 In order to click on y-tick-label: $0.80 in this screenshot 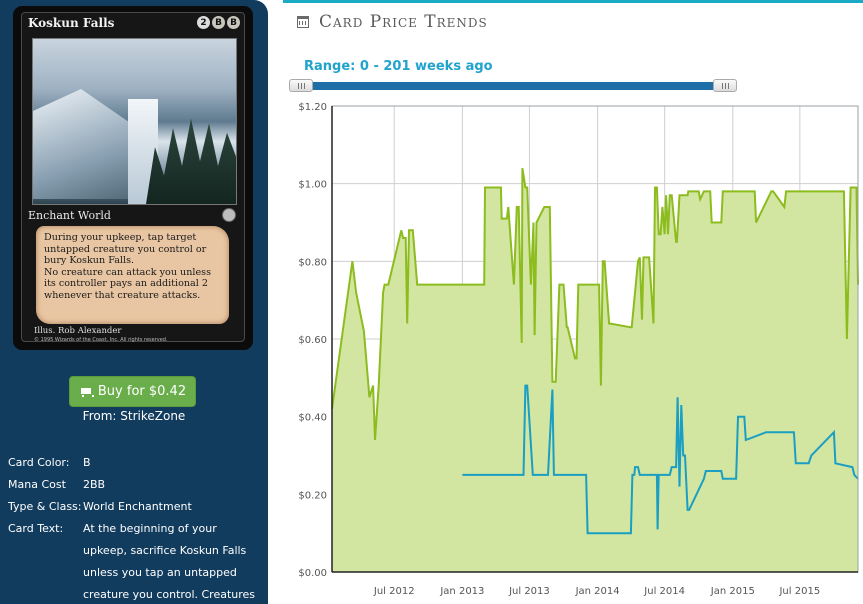, I will do `click(312, 262)`.